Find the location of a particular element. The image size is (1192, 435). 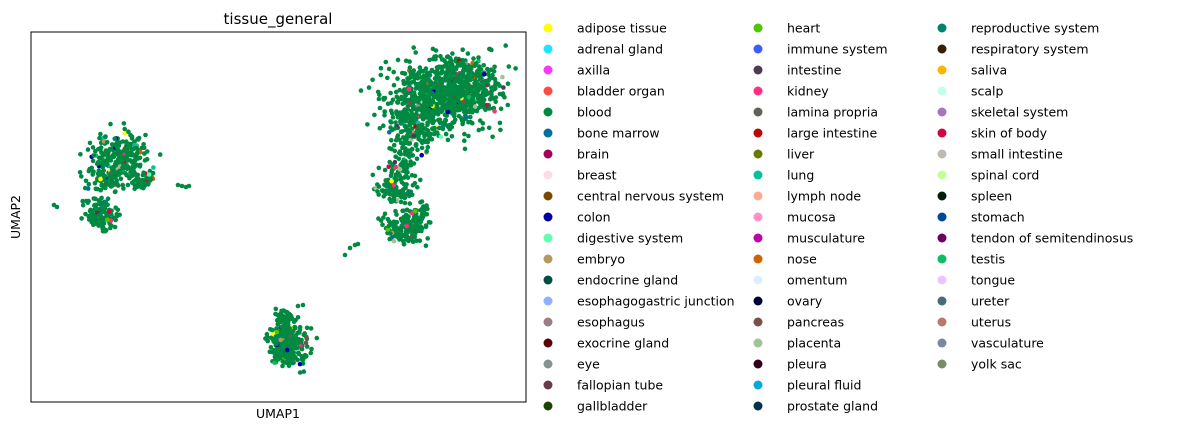

legend-item: large intestine is located at coordinates (815, 133).